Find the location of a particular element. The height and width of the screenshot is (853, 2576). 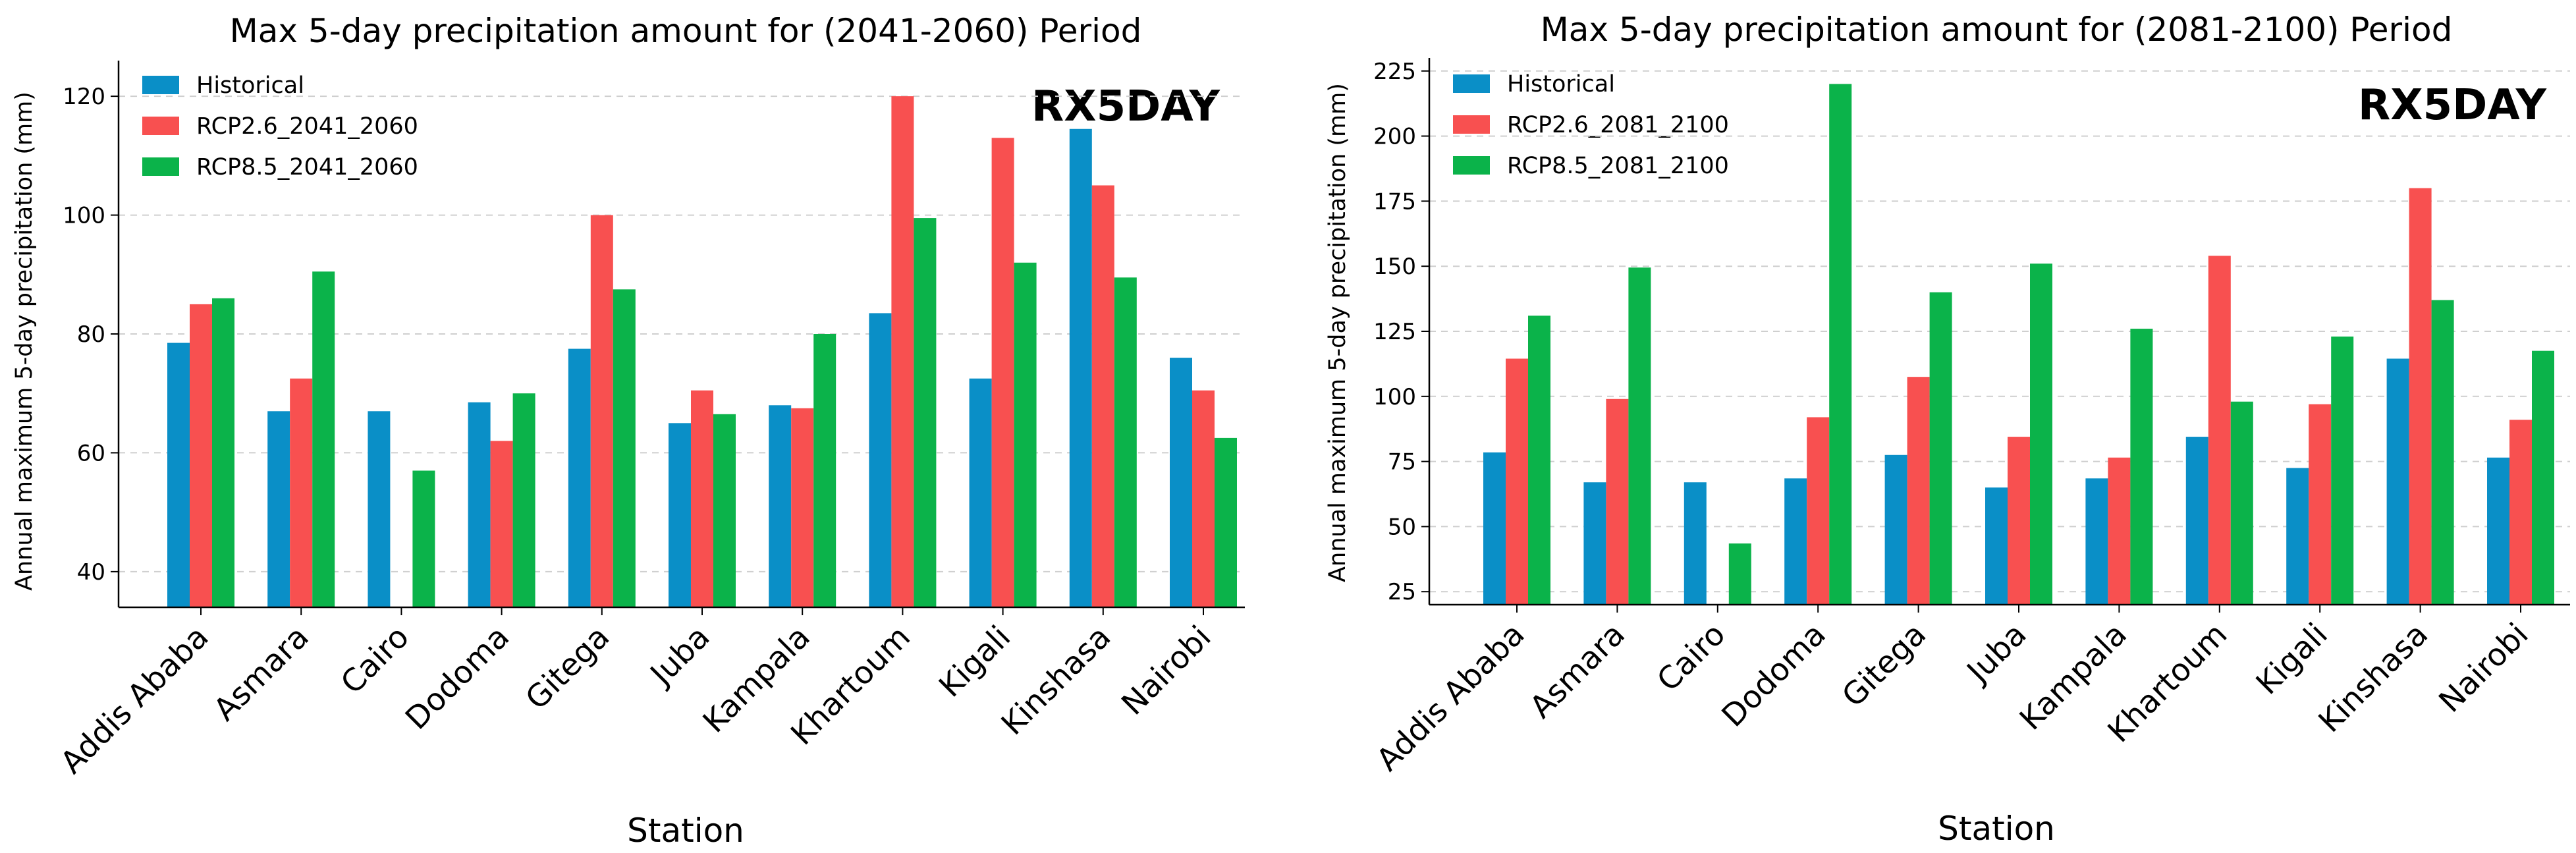

bar-rcp2-6-2081-2100-kigali is located at coordinates (2320, 504).